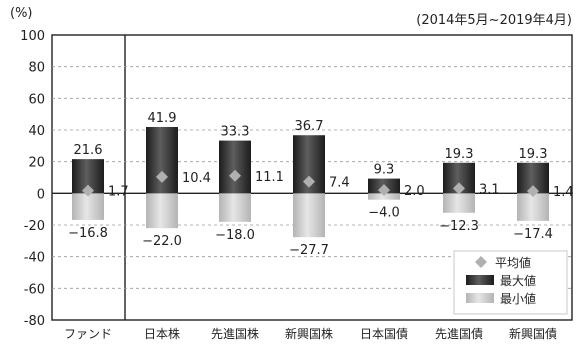 Image resolution: width=579 pixels, height=347 pixels. Describe the element at coordinates (34, 321) in the screenshot. I see `y-tick-label: -80` at that location.